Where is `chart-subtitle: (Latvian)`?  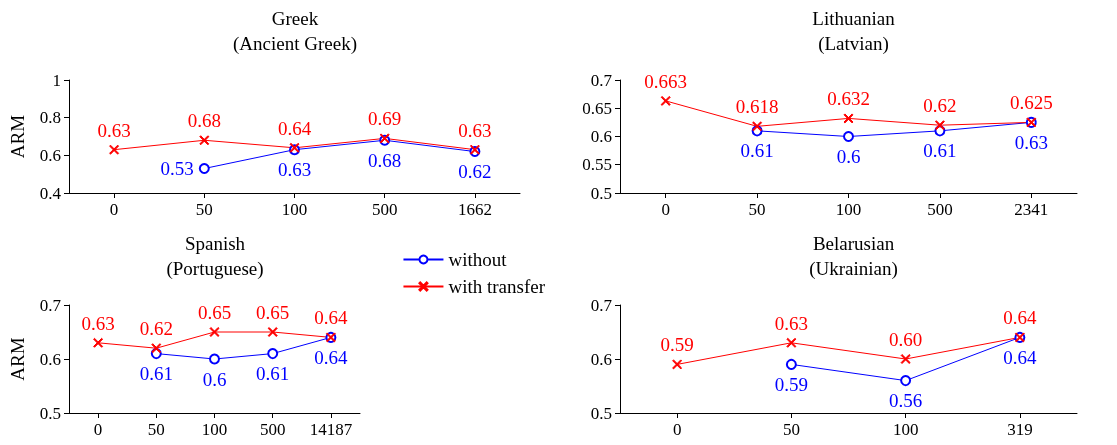 chart-subtitle: (Latvian) is located at coordinates (853, 44).